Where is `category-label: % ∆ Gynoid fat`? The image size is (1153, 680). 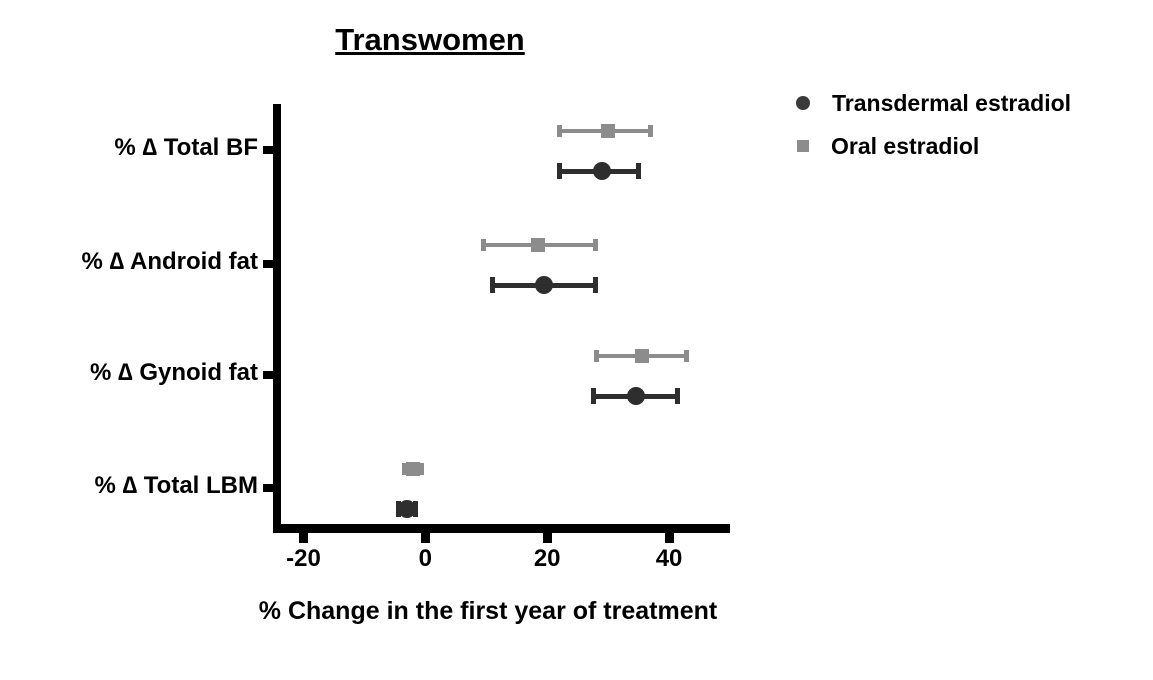 category-label: % ∆ Gynoid fat is located at coordinates (173, 372).